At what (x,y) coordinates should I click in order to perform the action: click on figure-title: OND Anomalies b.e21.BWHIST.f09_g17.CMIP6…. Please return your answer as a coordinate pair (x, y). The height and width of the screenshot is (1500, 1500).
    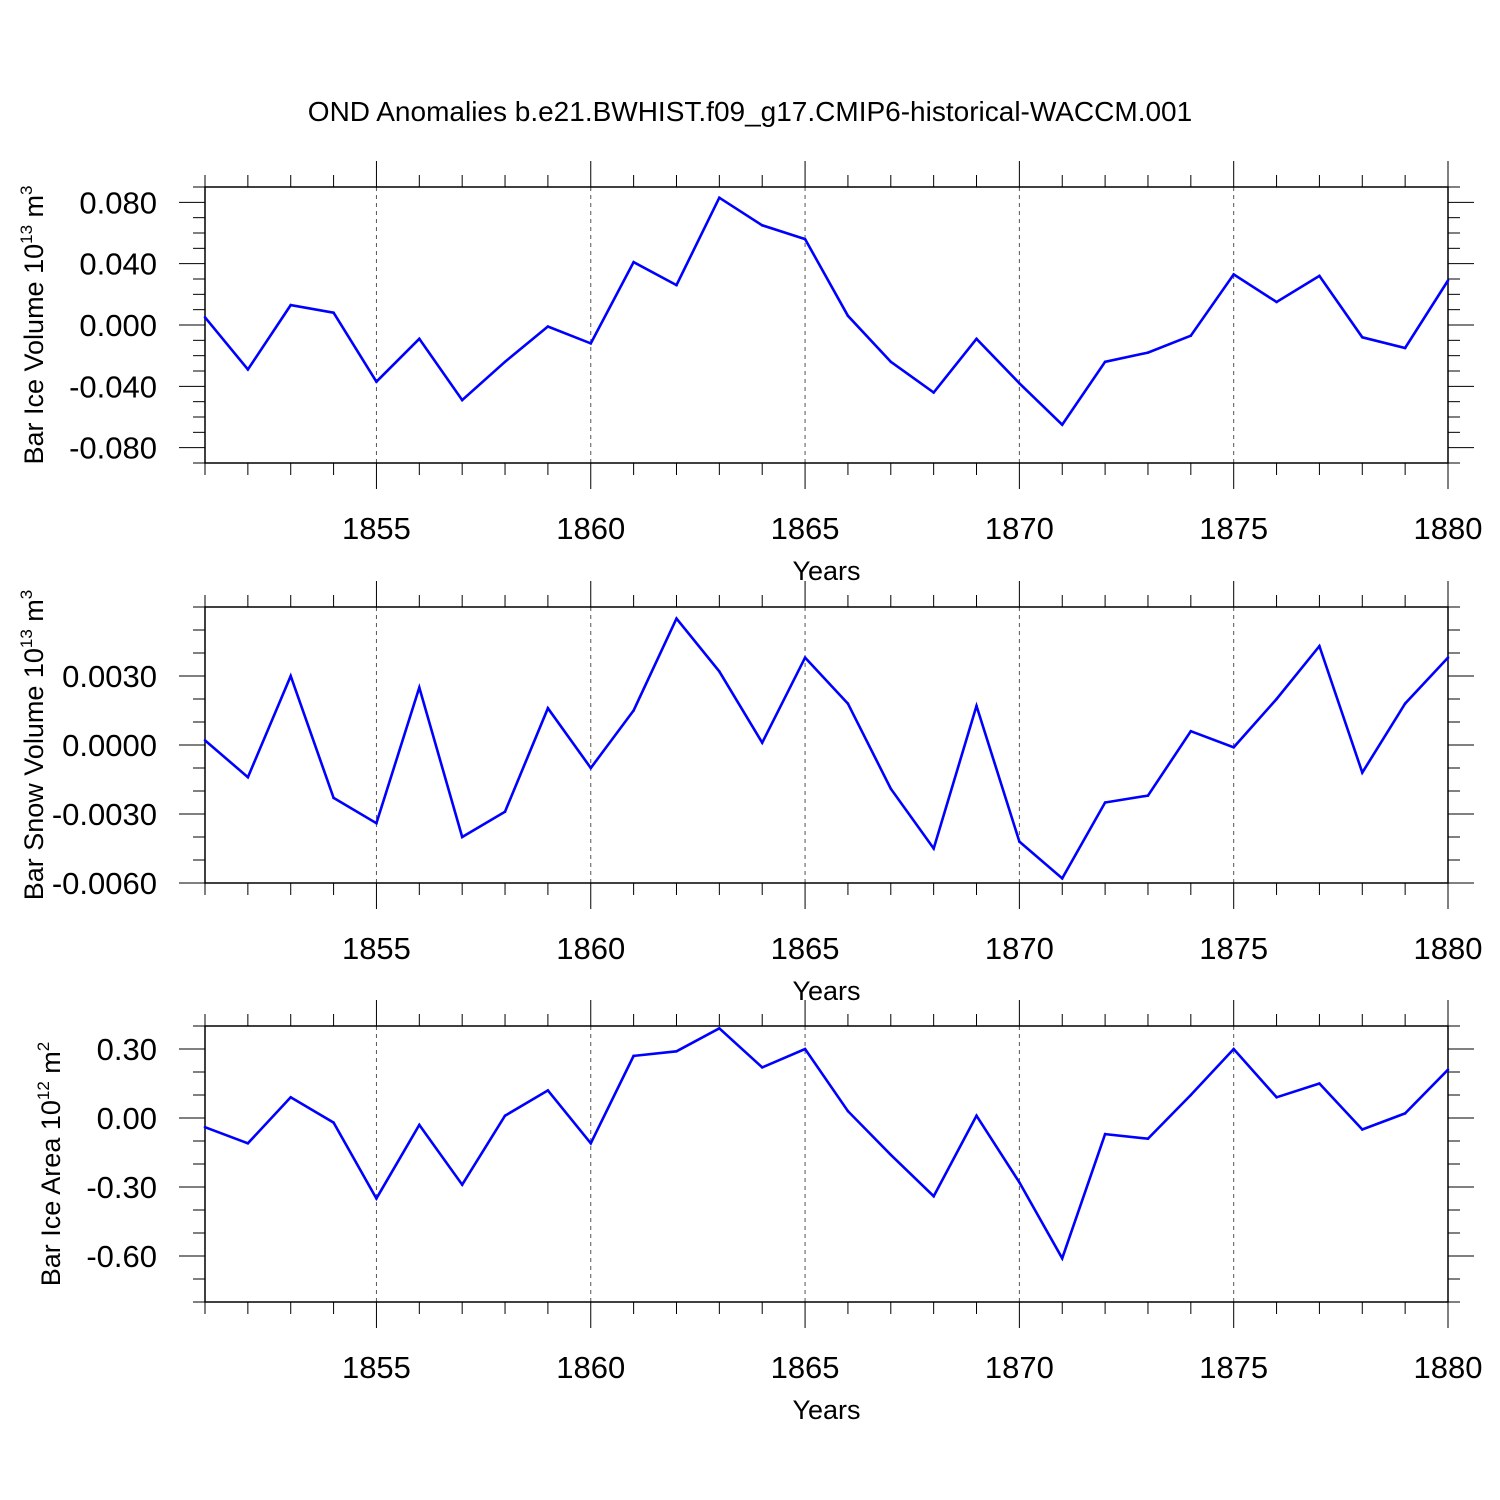
    Looking at the image, I should click on (750, 111).